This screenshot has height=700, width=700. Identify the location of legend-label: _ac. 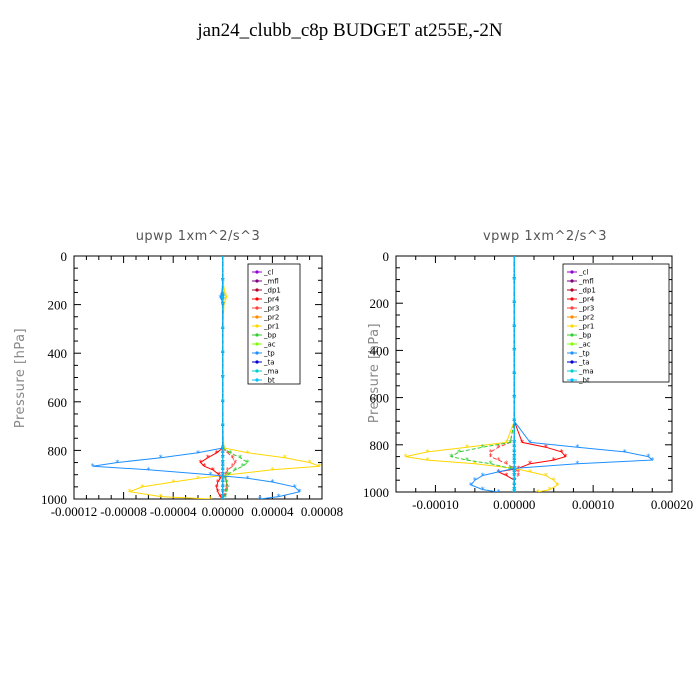
(584, 345).